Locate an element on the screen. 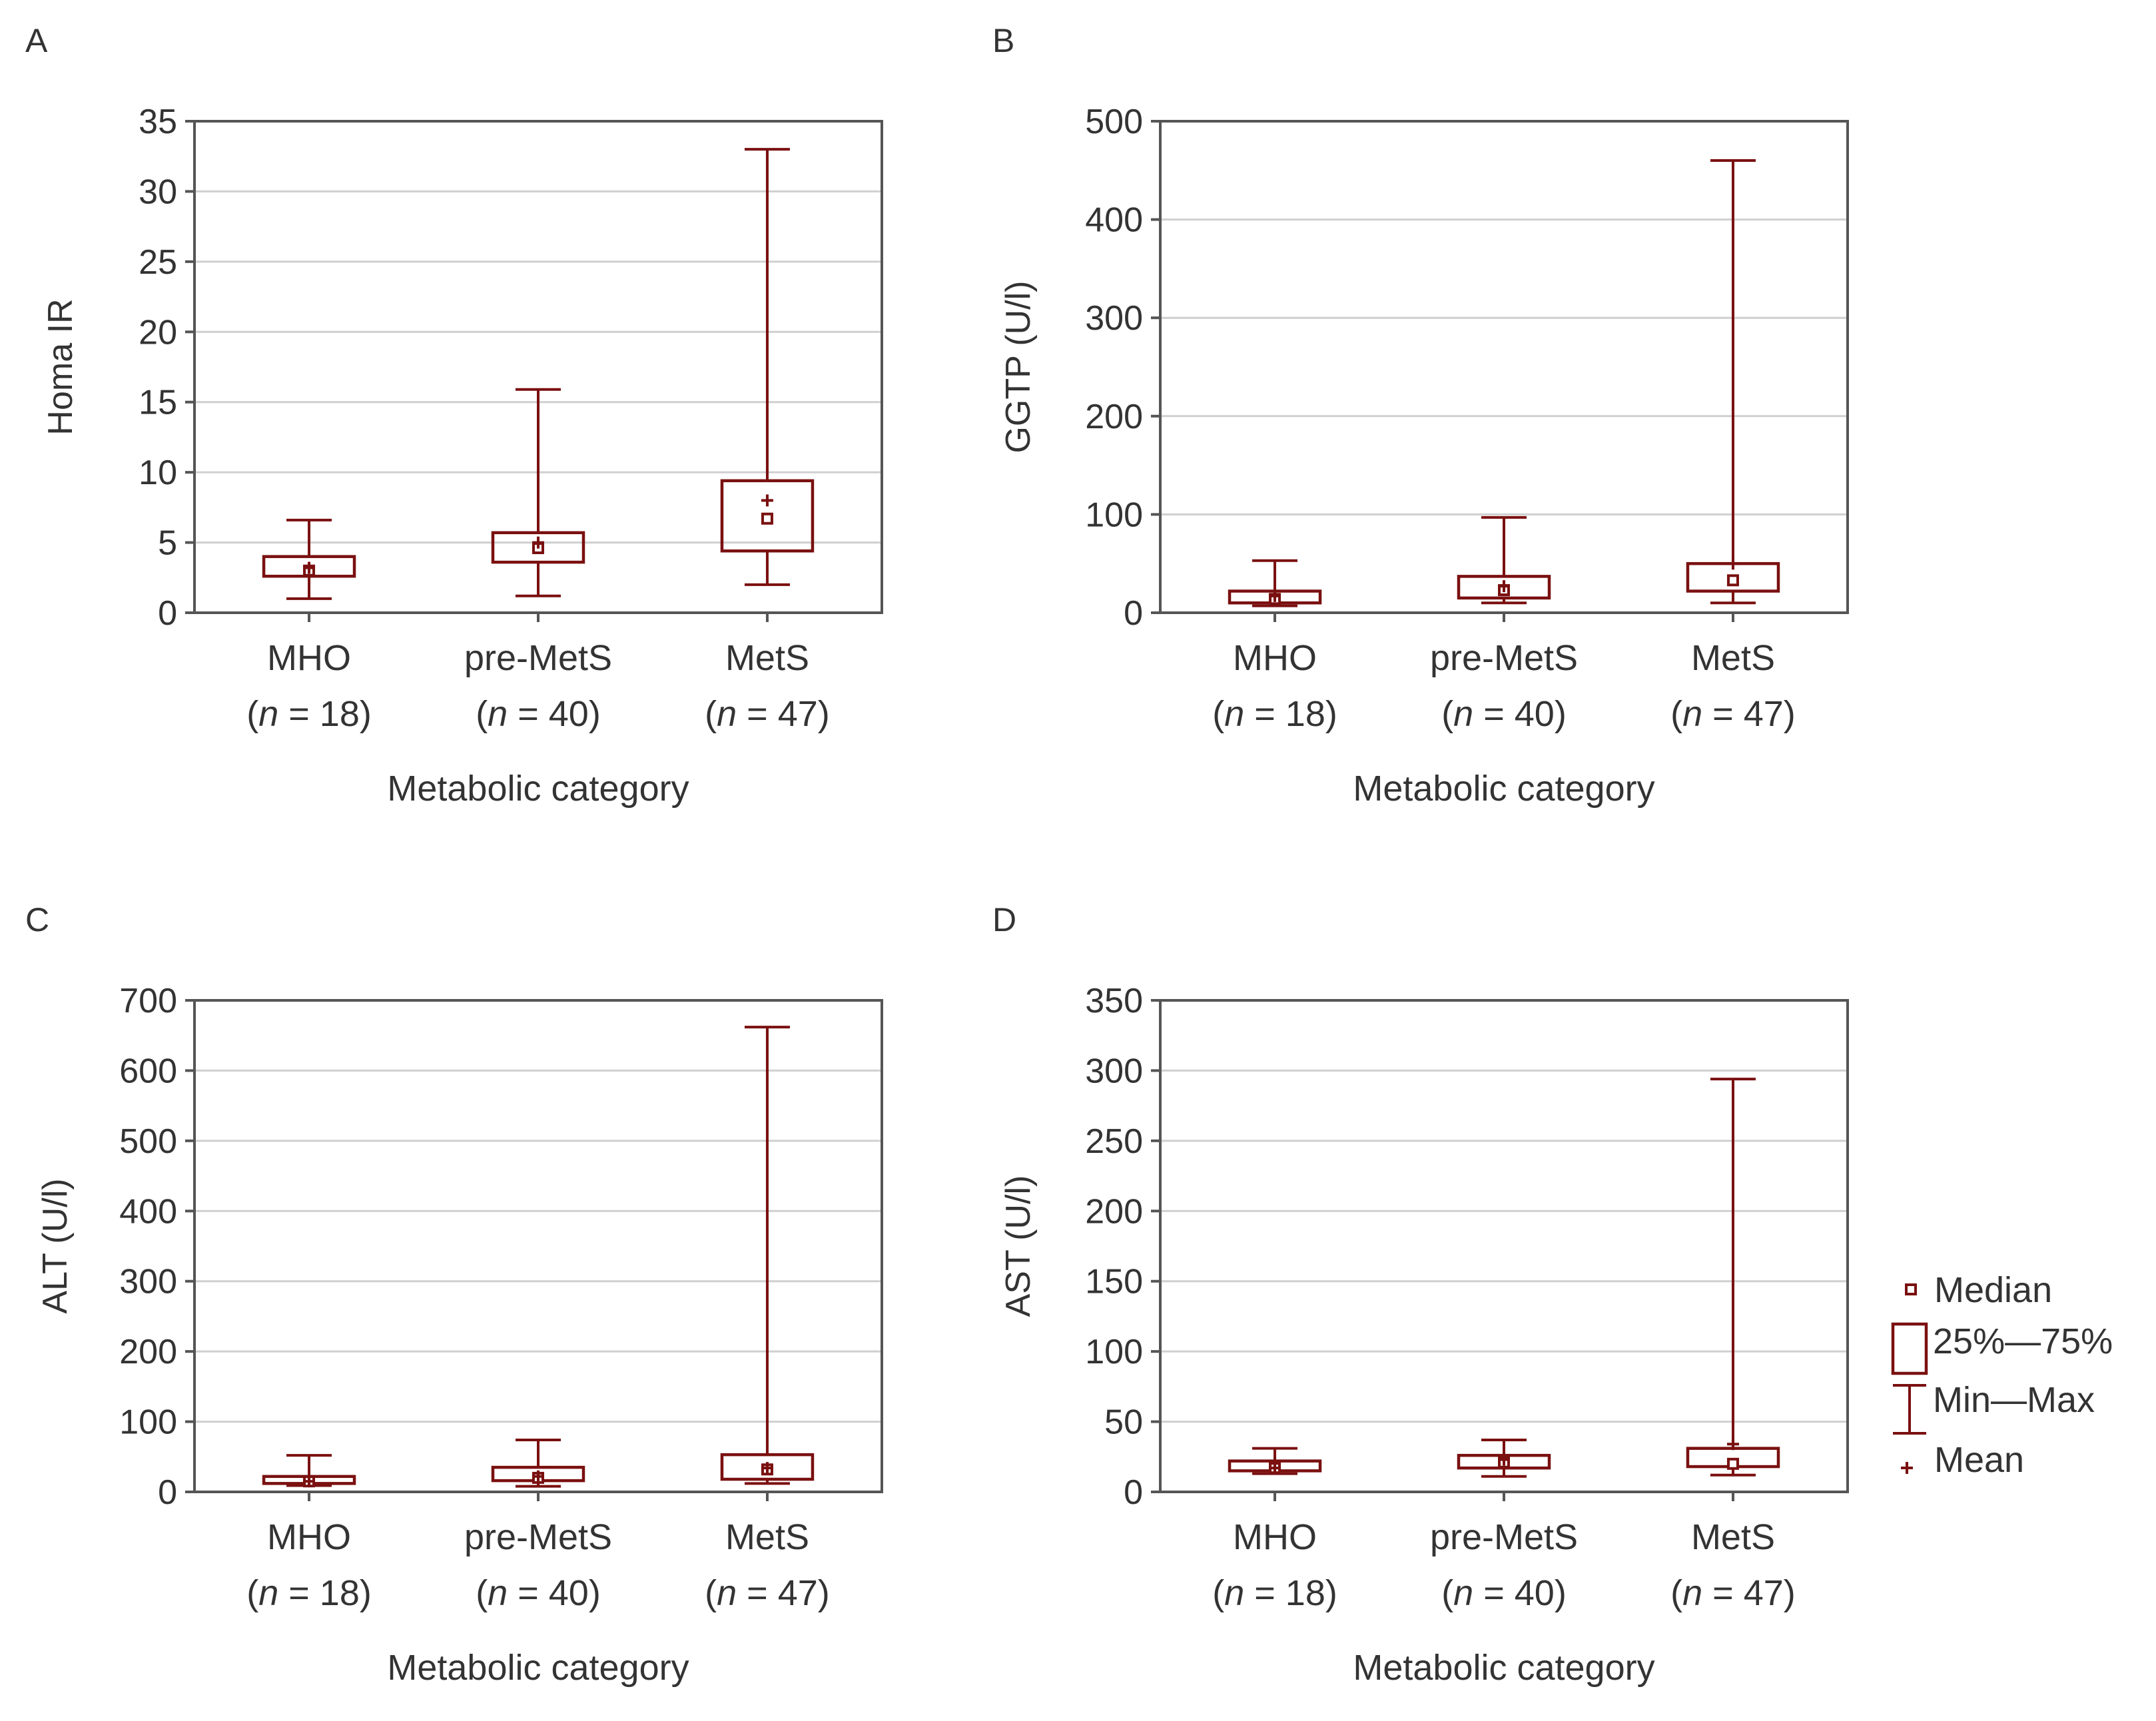 This screenshot has height=1721, width=2156. y-tick-label: 35 is located at coordinates (158, 122).